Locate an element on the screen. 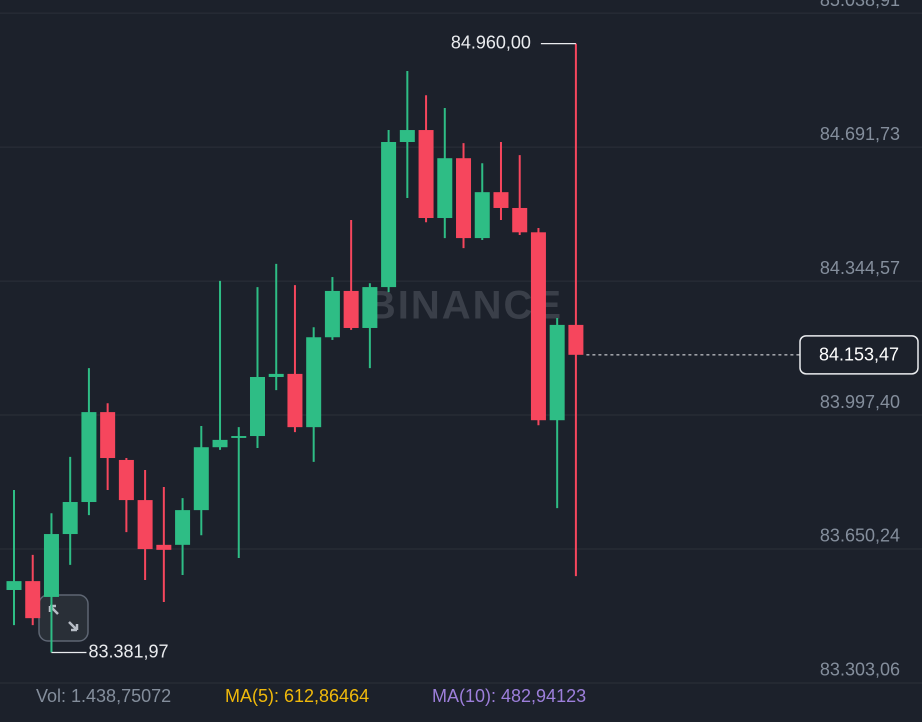  indicator-label: MA(10): 482,94123 is located at coordinates (509, 696).